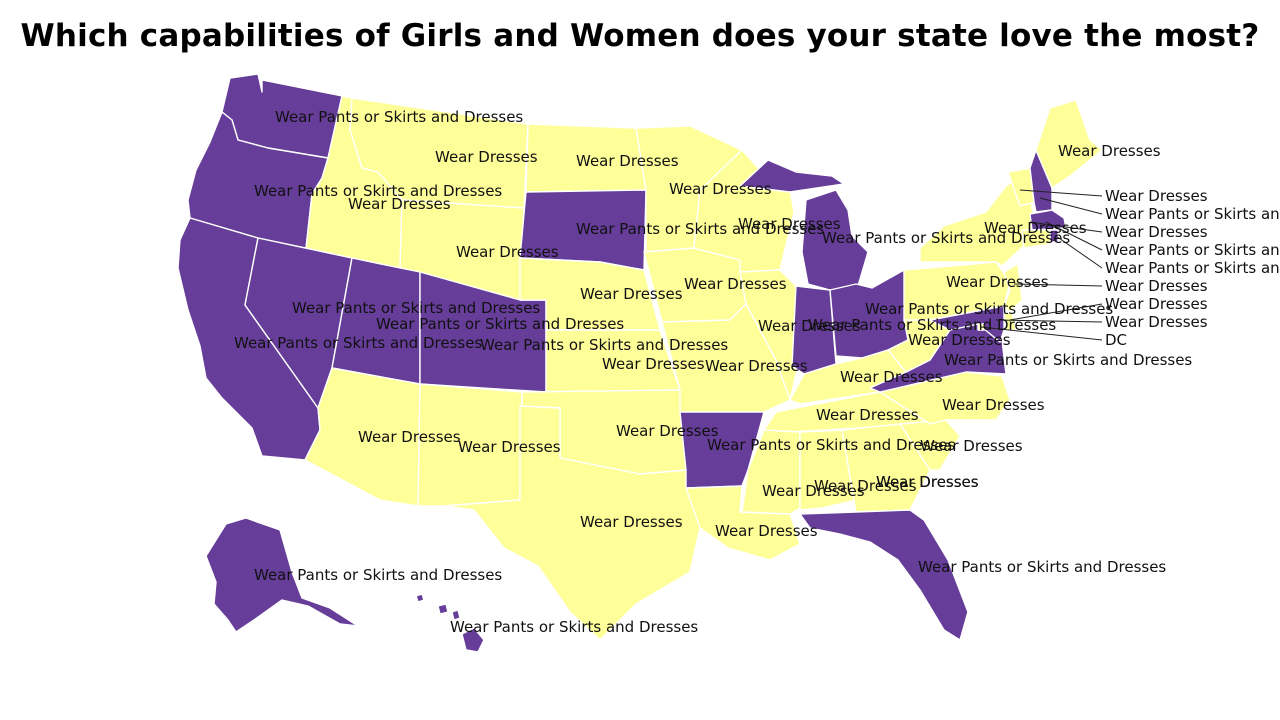 This screenshot has width=1280, height=720. Describe the element at coordinates (399, 117) in the screenshot. I see `state-label-wa: Wear Pants or Skirts and Dresses` at that location.